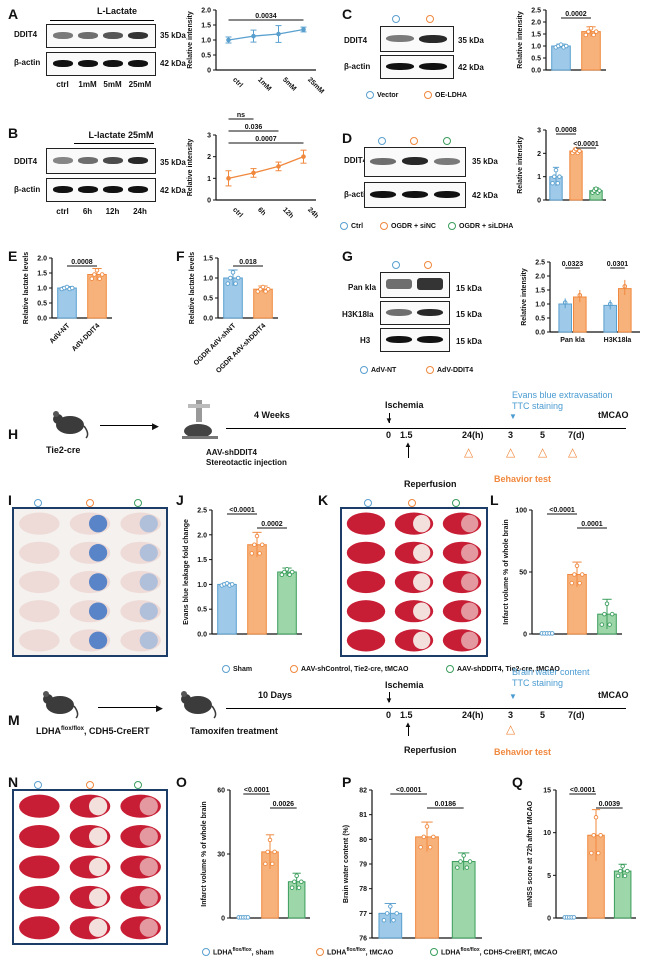 The width and height of the screenshot is (659, 963). Describe the element at coordinates (613, 415) in the screenshot. I see `end-label: tMCAO` at that location.